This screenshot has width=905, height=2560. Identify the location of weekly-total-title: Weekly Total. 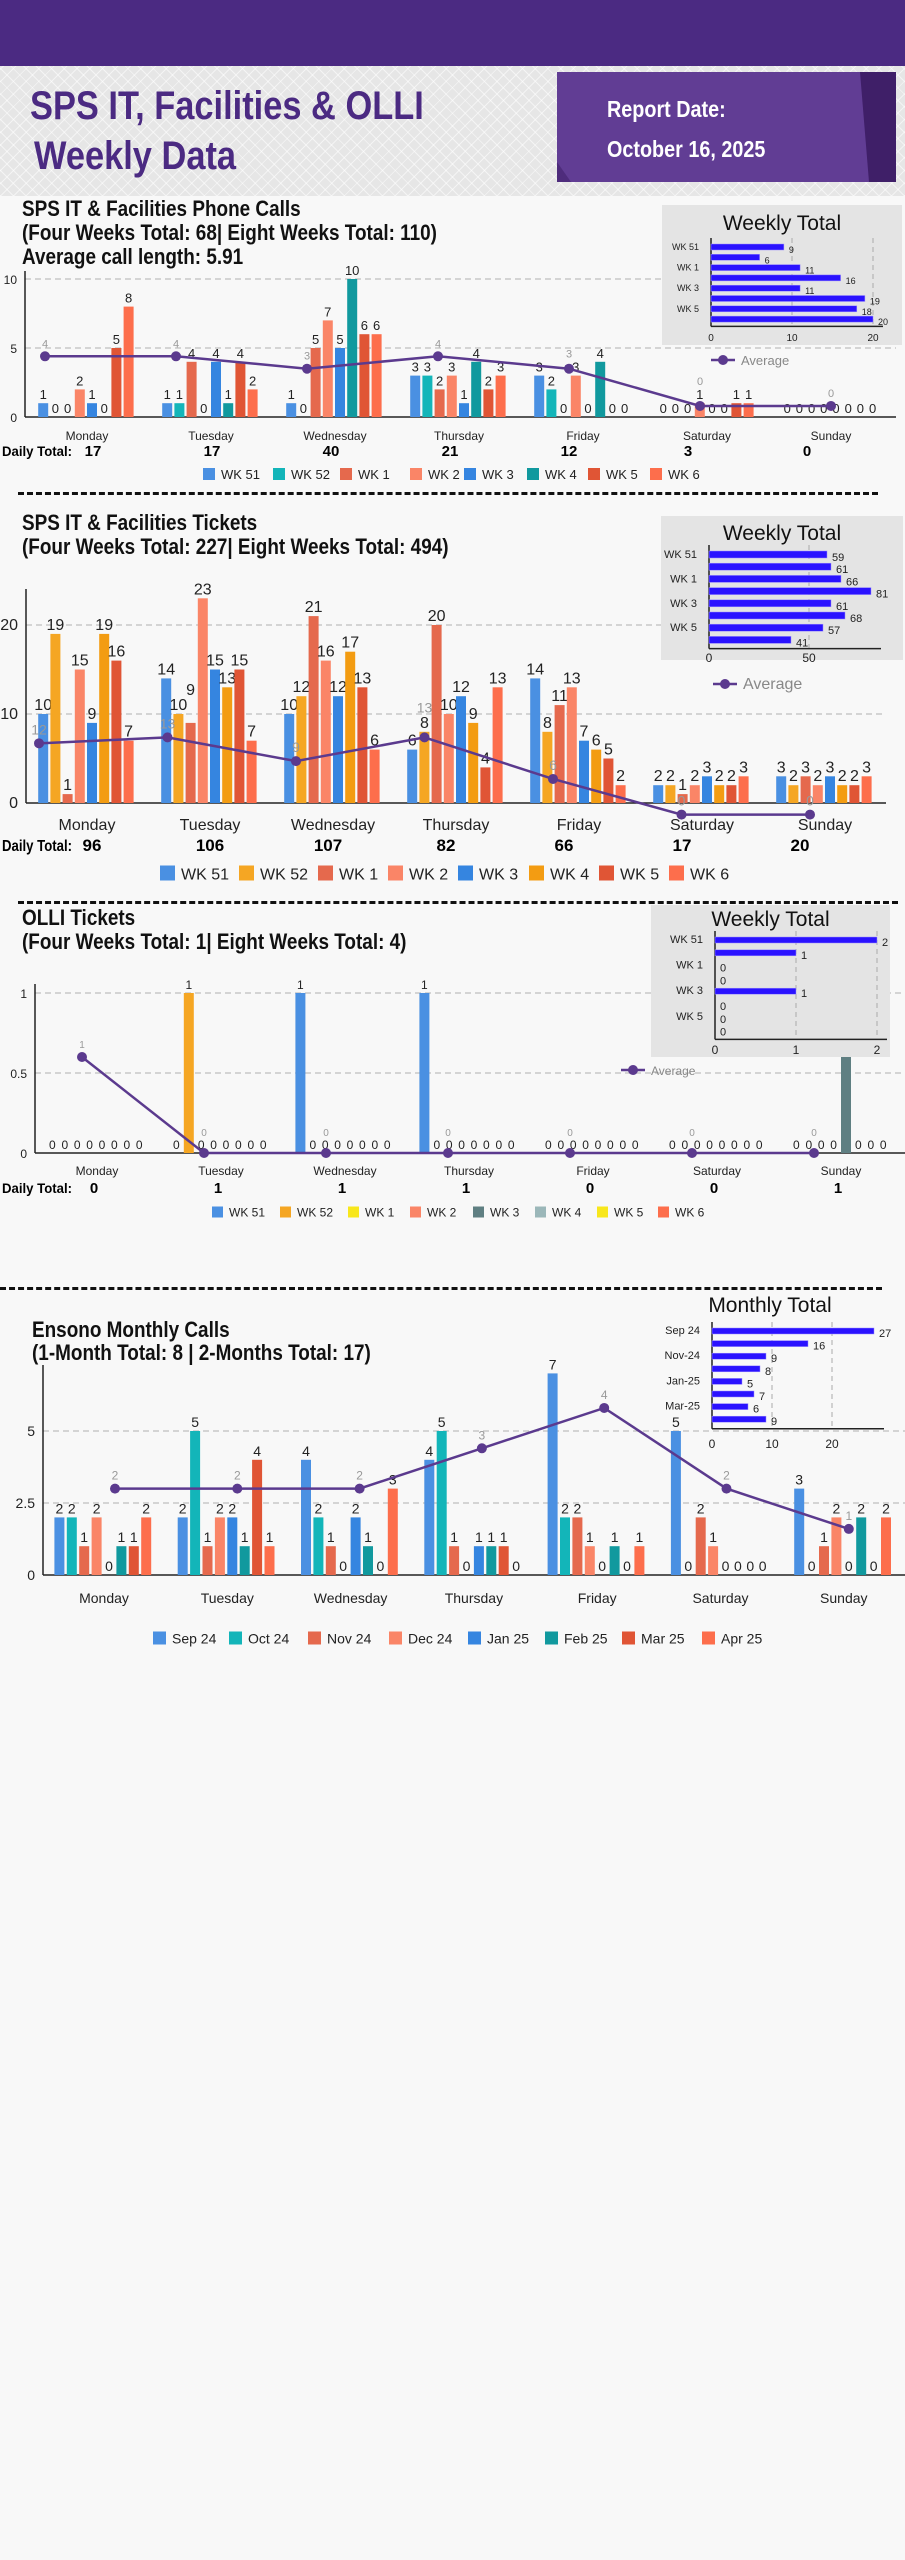
(770, 919).